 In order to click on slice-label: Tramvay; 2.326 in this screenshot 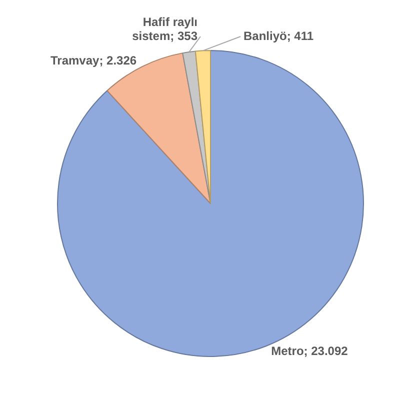, I will do `click(93, 61)`.